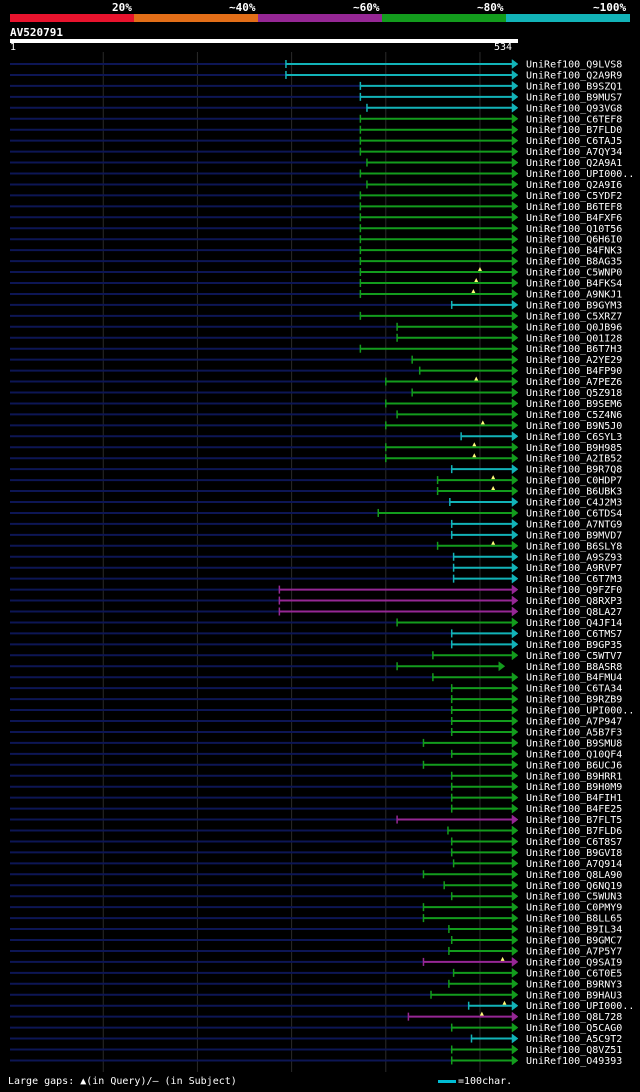  I want to click on legend-label-80: ~80%, so click(490, 7).